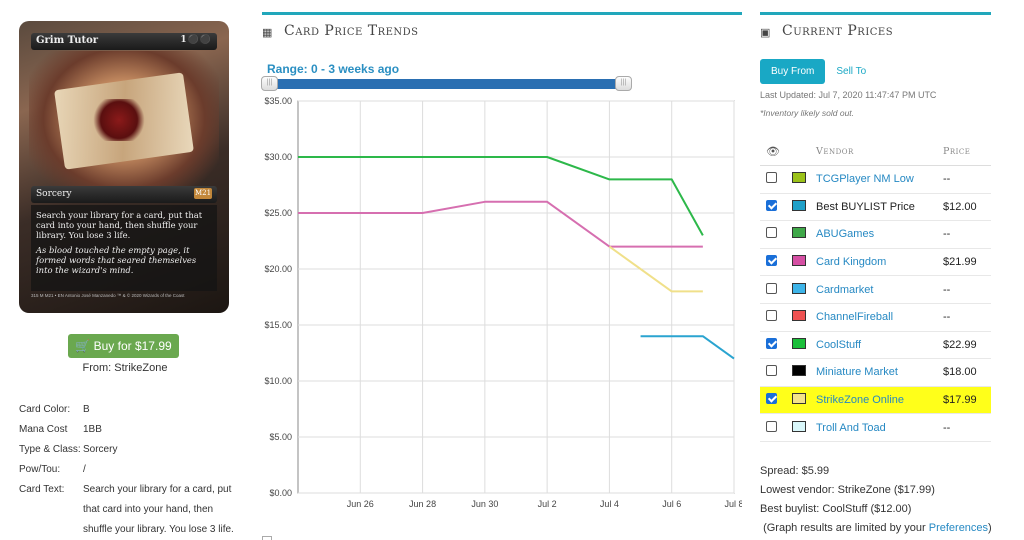 The height and width of the screenshot is (540, 1024). Describe the element at coordinates (807, 113) in the screenshot. I see `inventory-note: *Inventory likely sold out.` at that location.